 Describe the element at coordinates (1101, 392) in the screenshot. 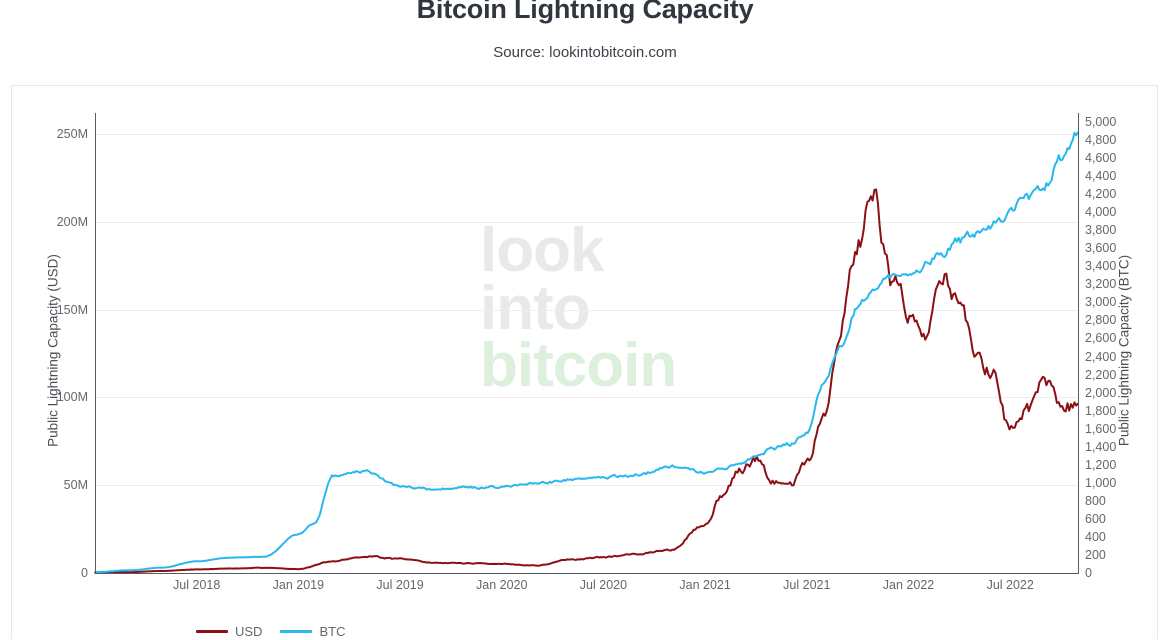

I see `right-axis-tick-label: 2,000` at that location.